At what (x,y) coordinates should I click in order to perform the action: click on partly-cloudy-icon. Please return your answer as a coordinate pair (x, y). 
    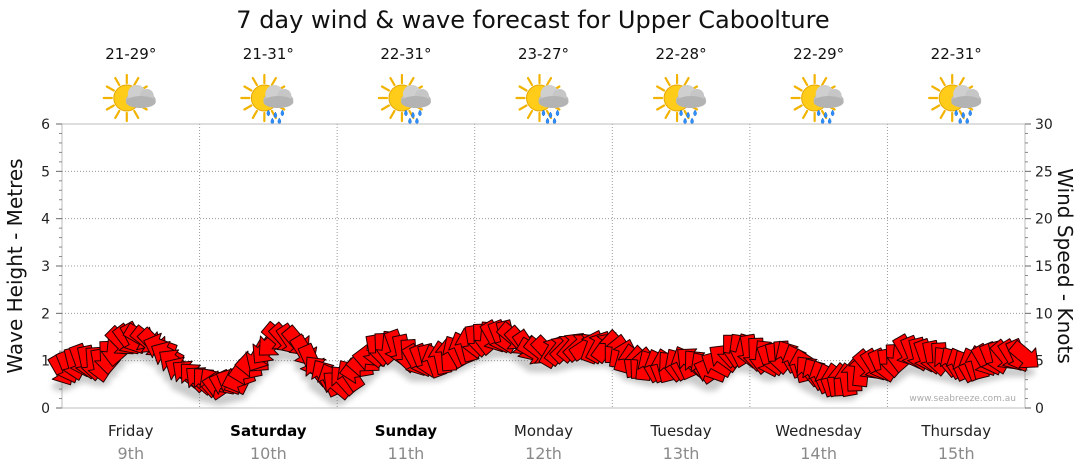
    Looking at the image, I should click on (129, 98).